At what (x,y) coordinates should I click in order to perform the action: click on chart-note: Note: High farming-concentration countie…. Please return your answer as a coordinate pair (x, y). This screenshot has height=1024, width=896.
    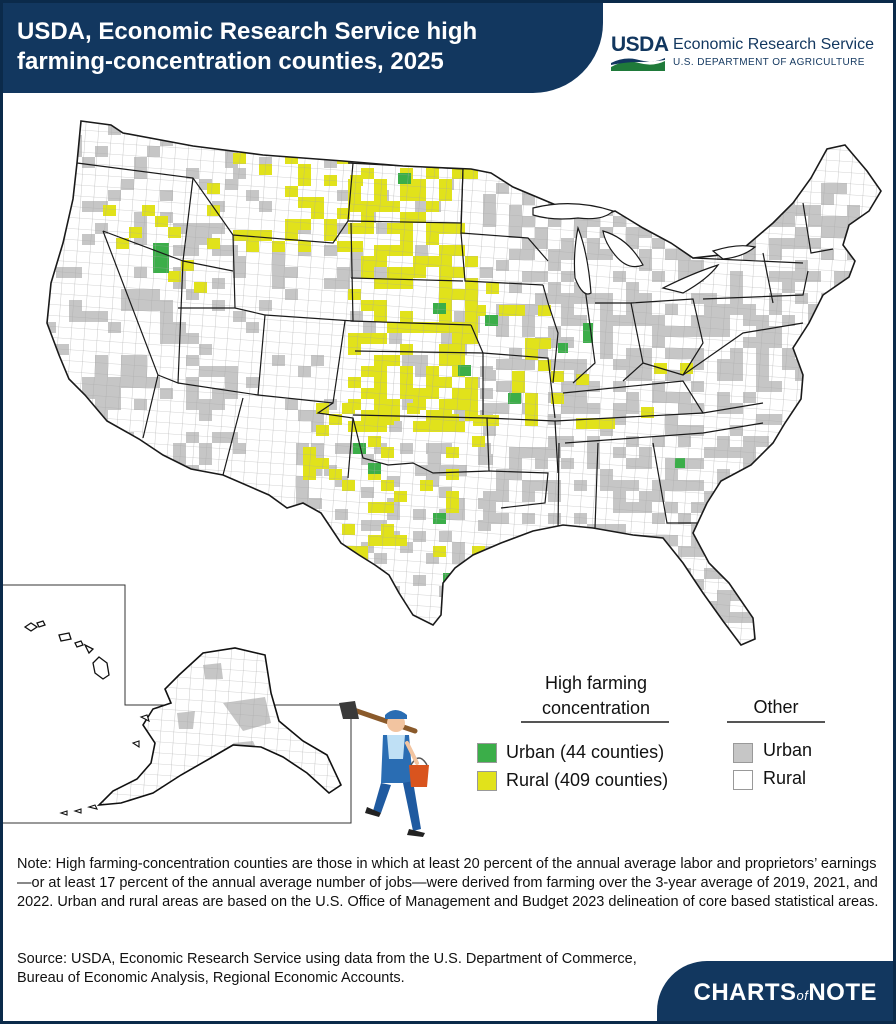
    Looking at the image, I should click on (448, 883).